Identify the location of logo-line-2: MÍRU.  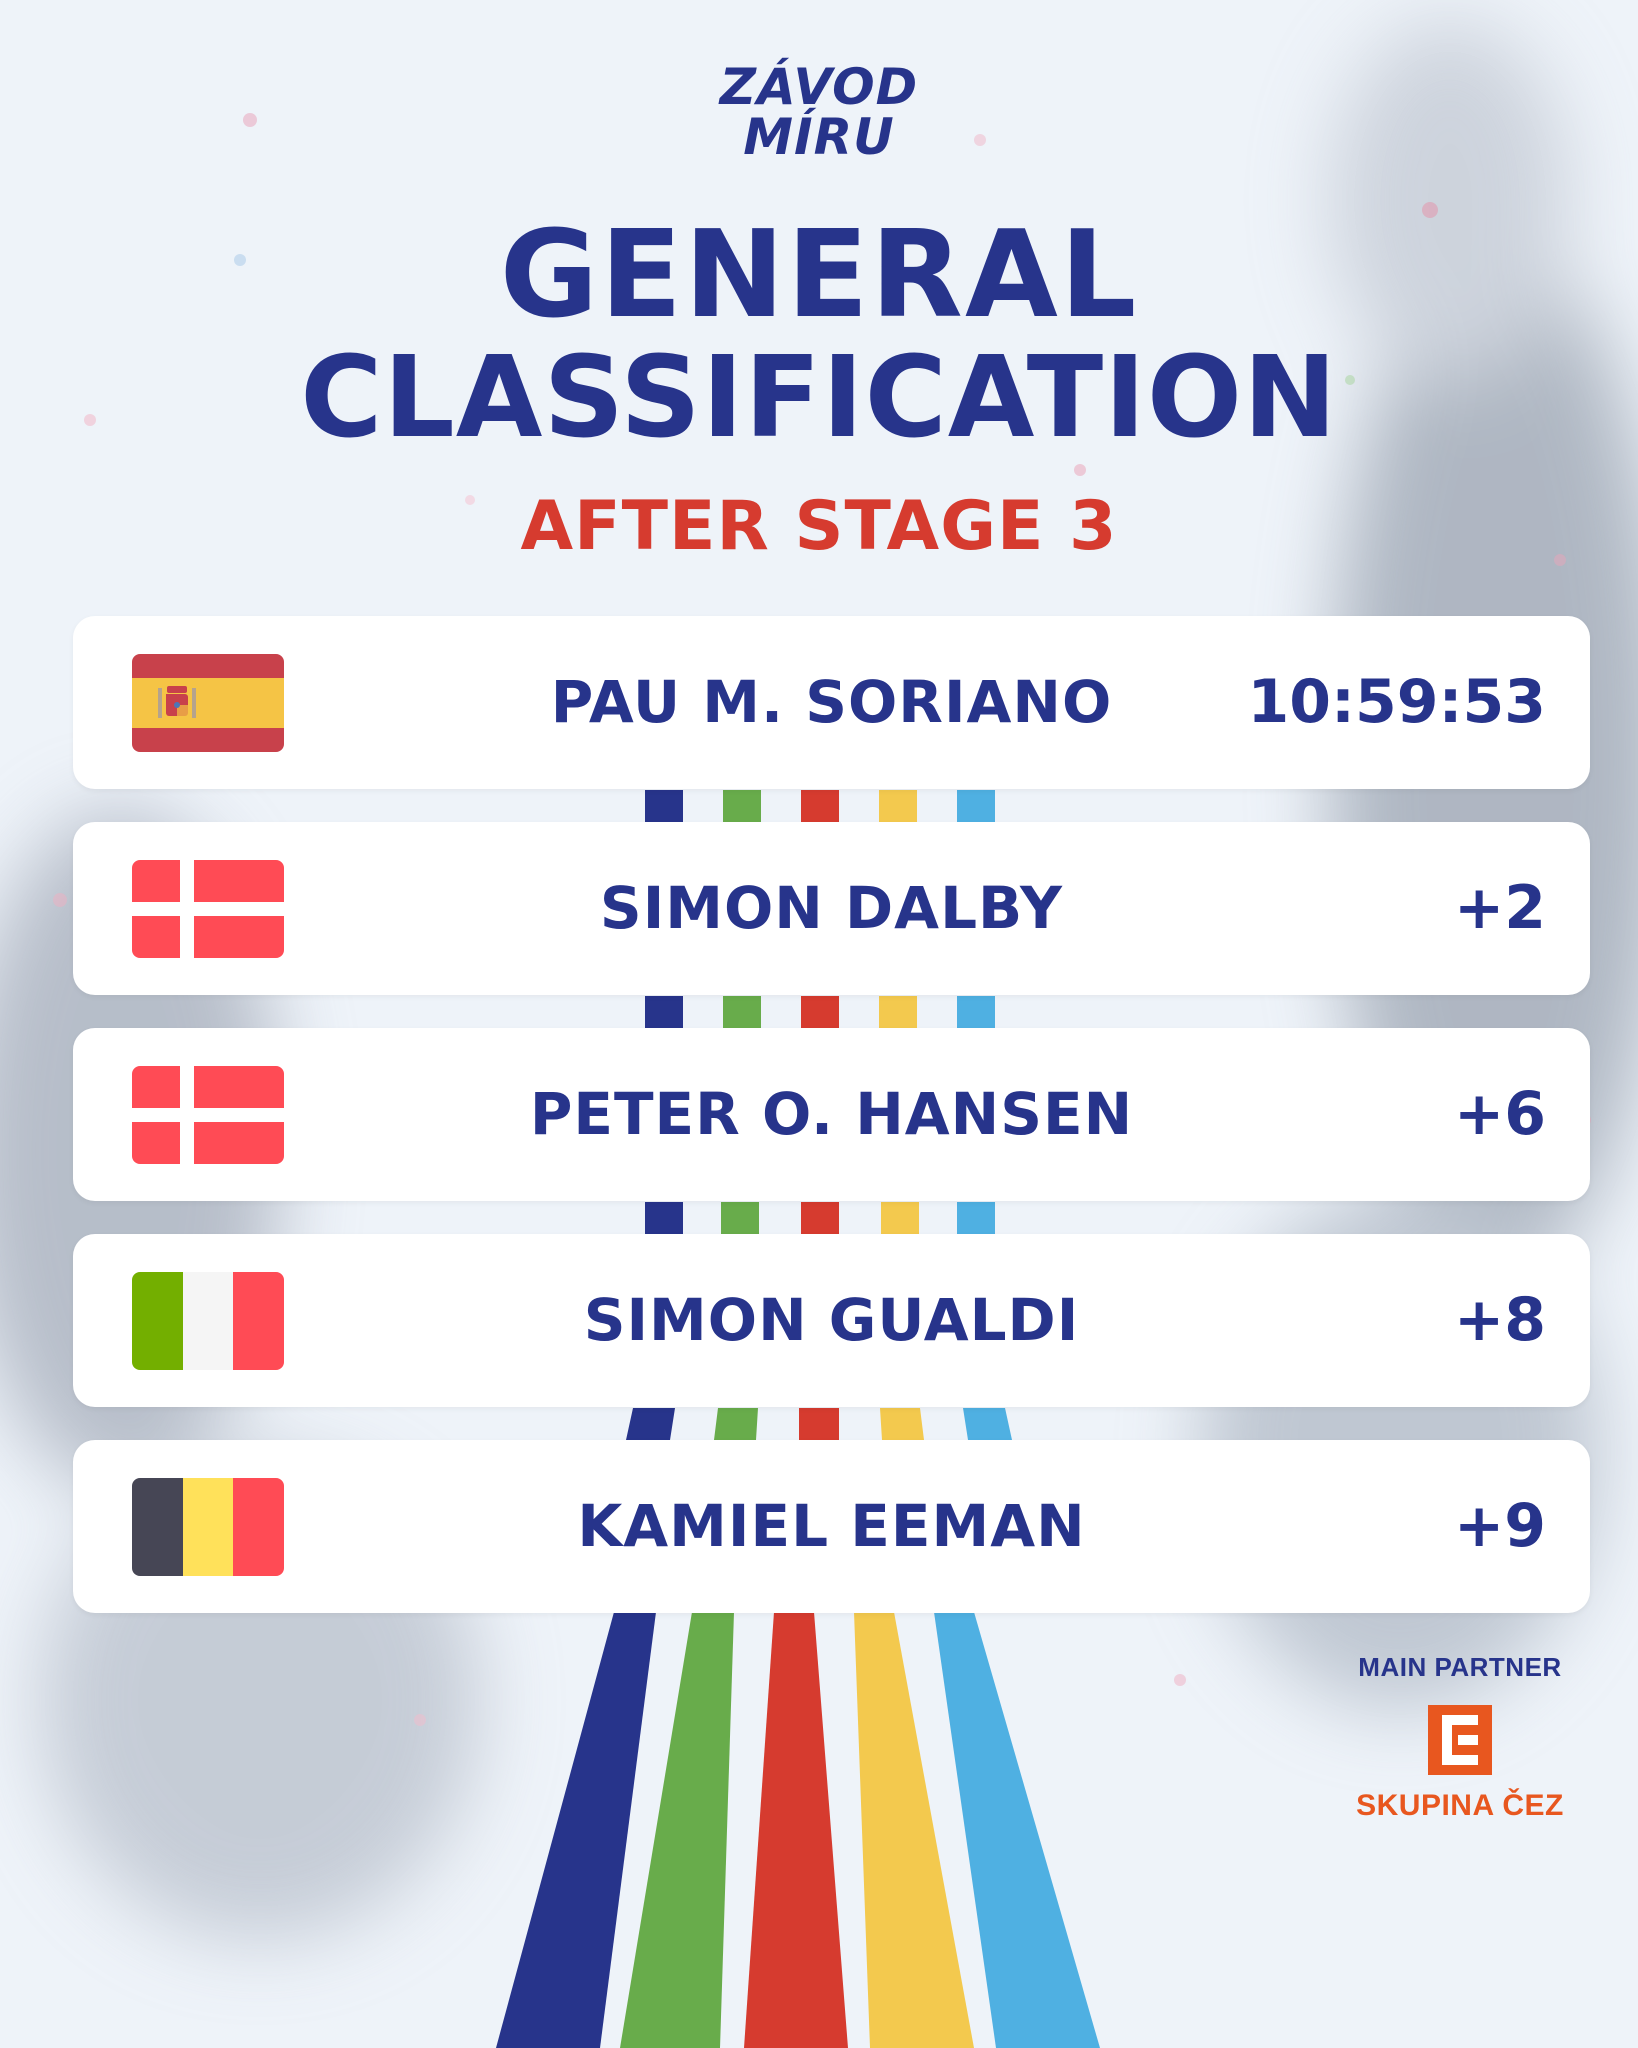
(819, 137).